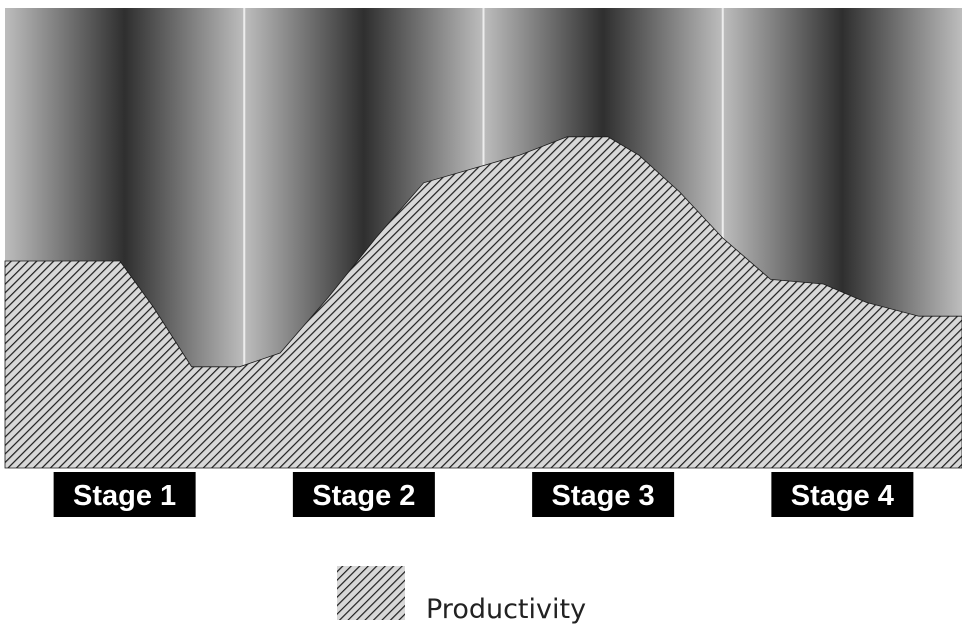 The image size is (962, 625). What do you see at coordinates (483, 494) in the screenshot?
I see `stage-labels: Stage 1 Stage 2 Stage 3 Stage 4` at bounding box center [483, 494].